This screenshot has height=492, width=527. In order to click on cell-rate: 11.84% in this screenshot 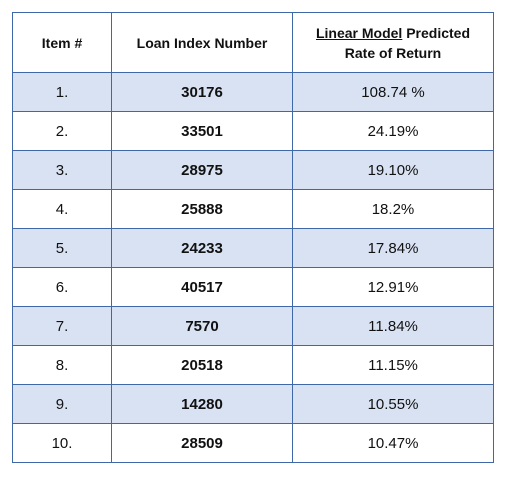, I will do `click(393, 326)`.